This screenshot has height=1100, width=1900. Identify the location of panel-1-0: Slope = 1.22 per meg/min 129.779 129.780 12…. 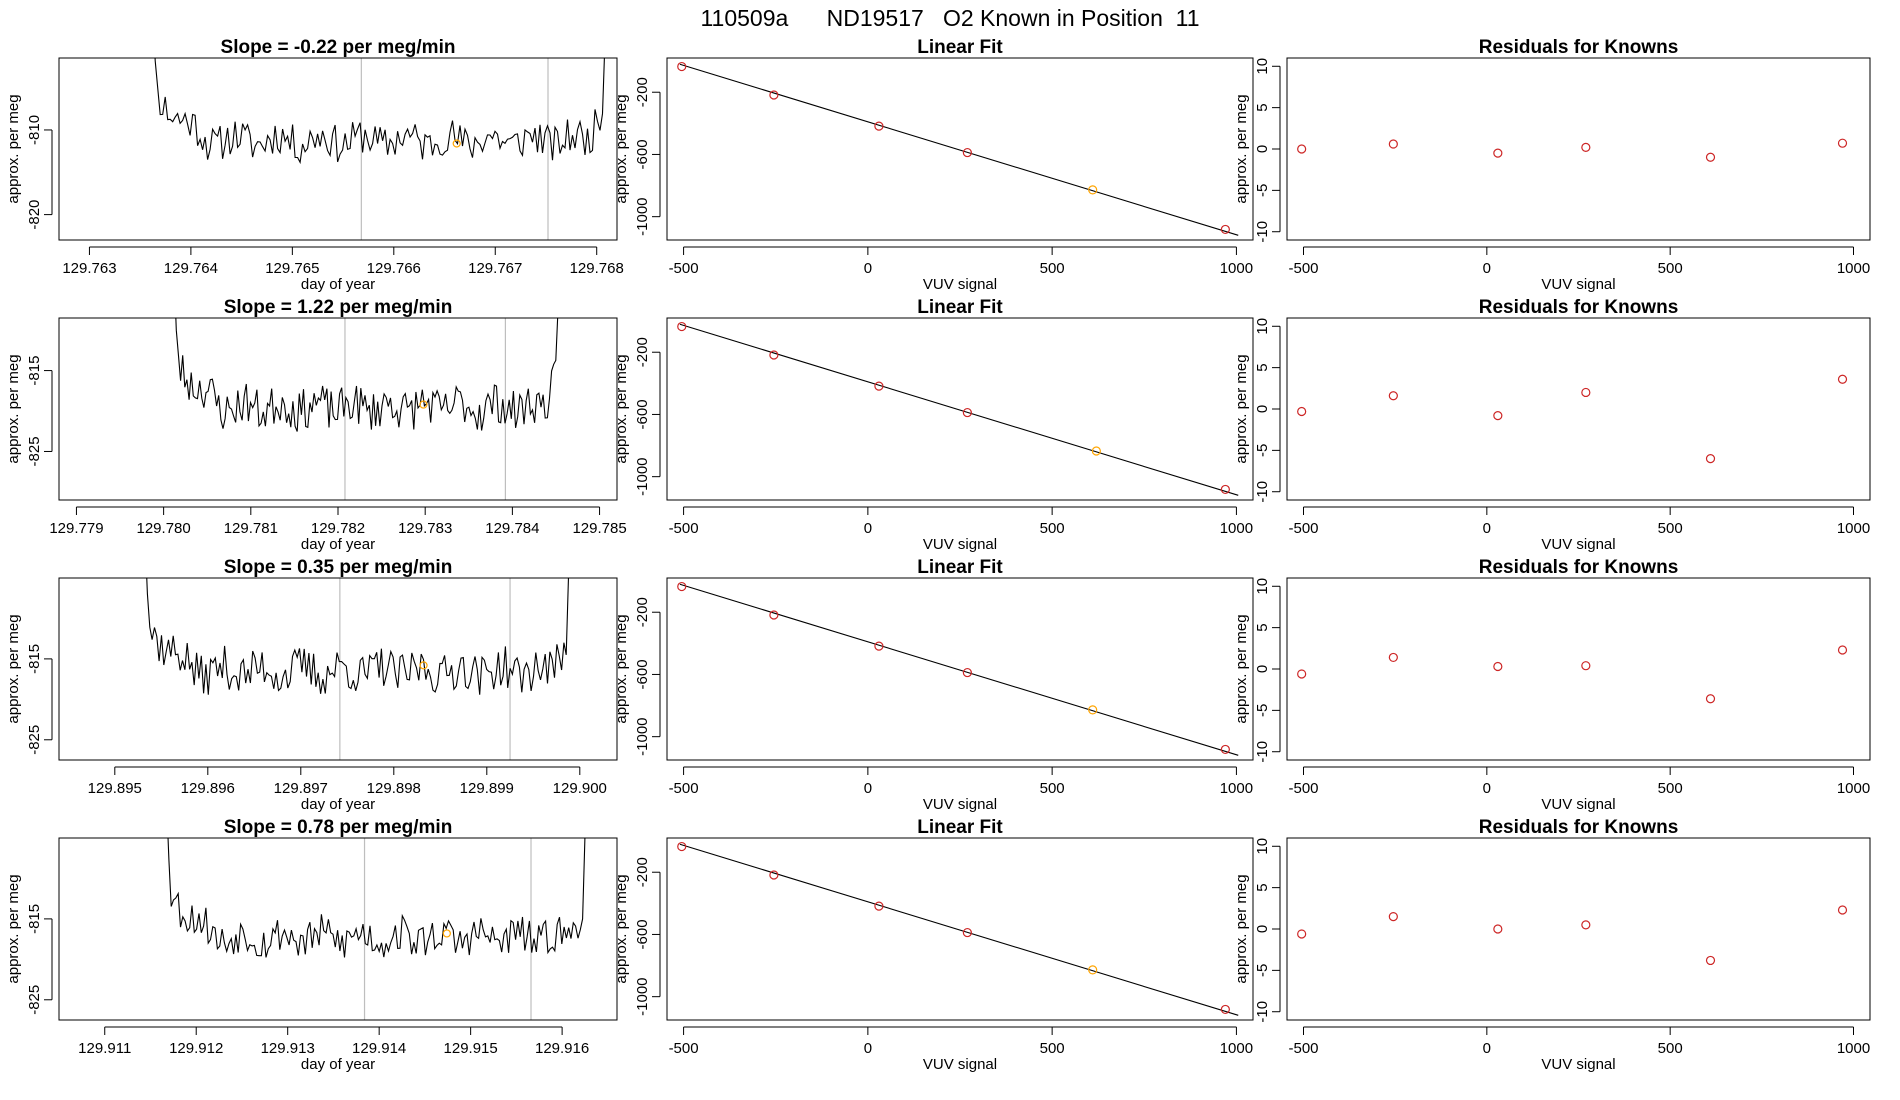
(316, 425).